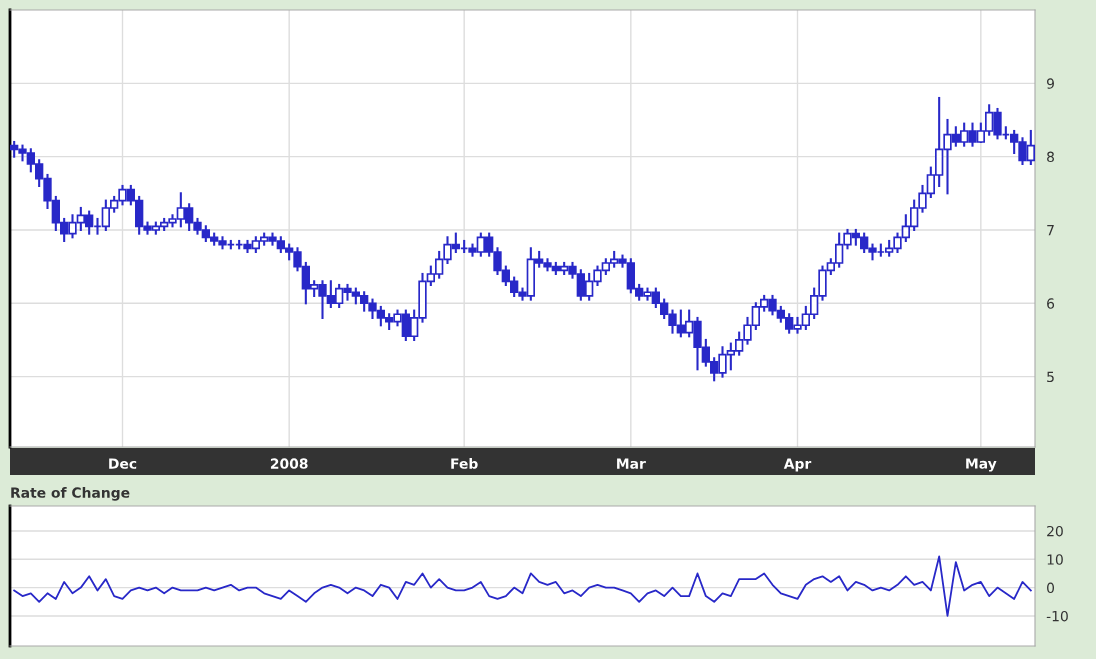  Describe the element at coordinates (1050, 230) in the screenshot. I see `y-tick-label: 7` at that location.